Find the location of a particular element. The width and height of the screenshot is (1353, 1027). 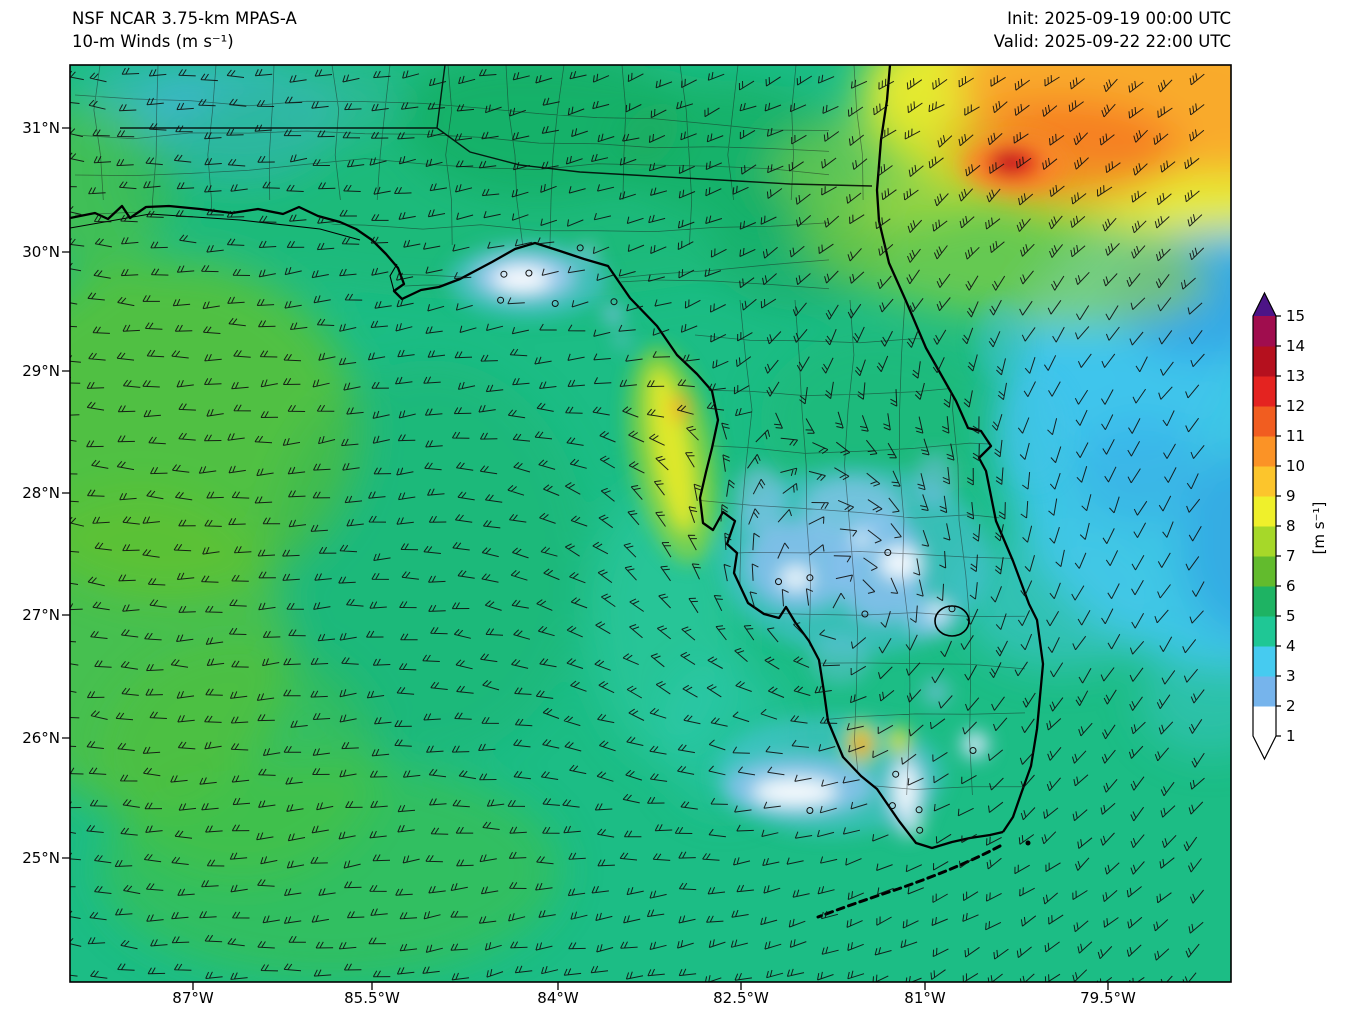

lat-label-25n: 25°N is located at coordinates (41, 858).